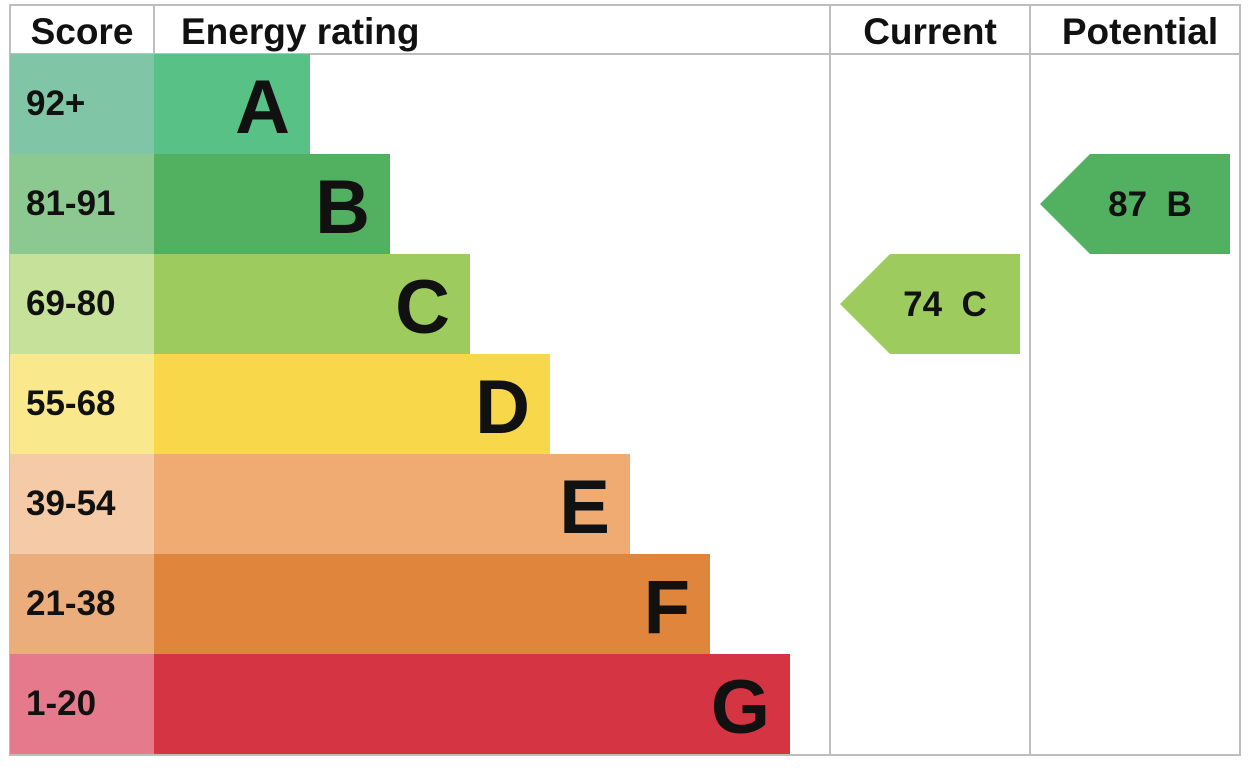  What do you see at coordinates (625, 31) in the screenshot?
I see `header-row: Score Energy rating Current Potential` at bounding box center [625, 31].